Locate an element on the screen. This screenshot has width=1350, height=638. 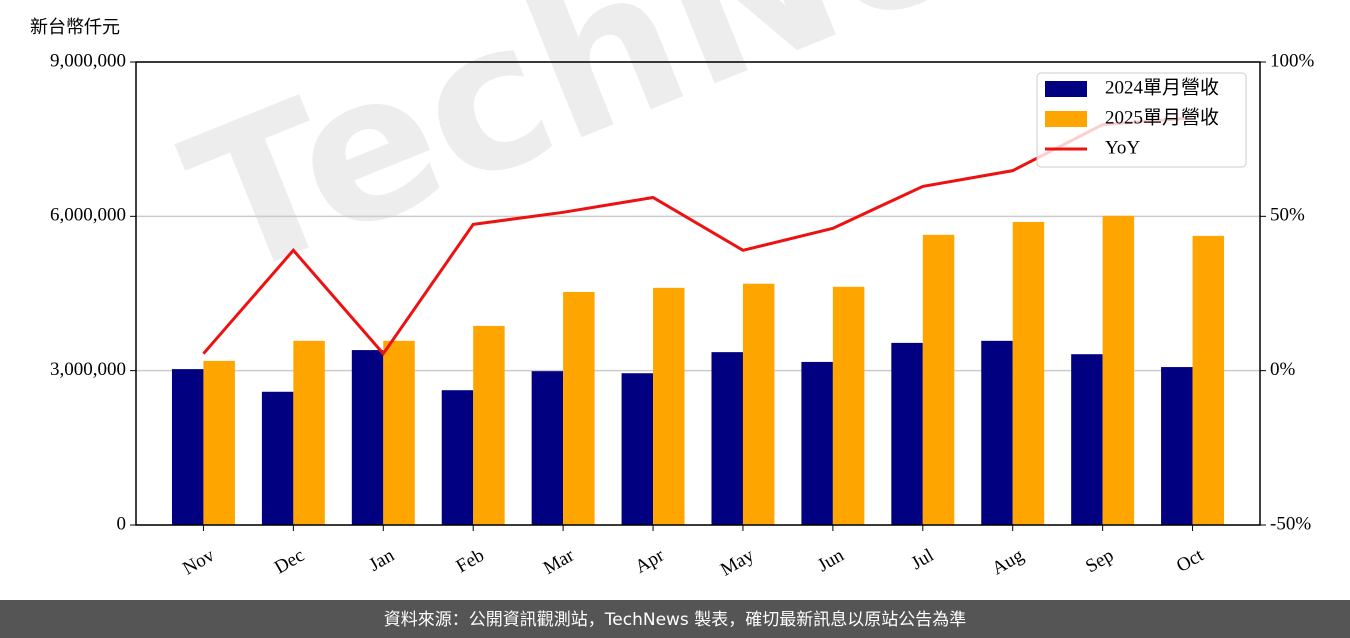
x-tick-label: Jul is located at coordinates (923, 559).